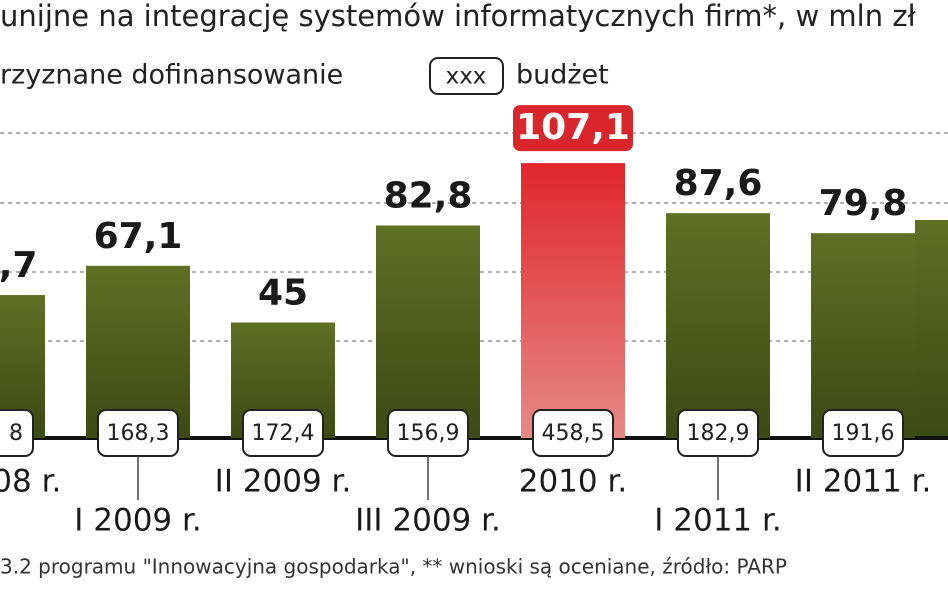 The height and width of the screenshot is (593, 948). I want to click on x-tick-label: I 2009 r., so click(138, 521).